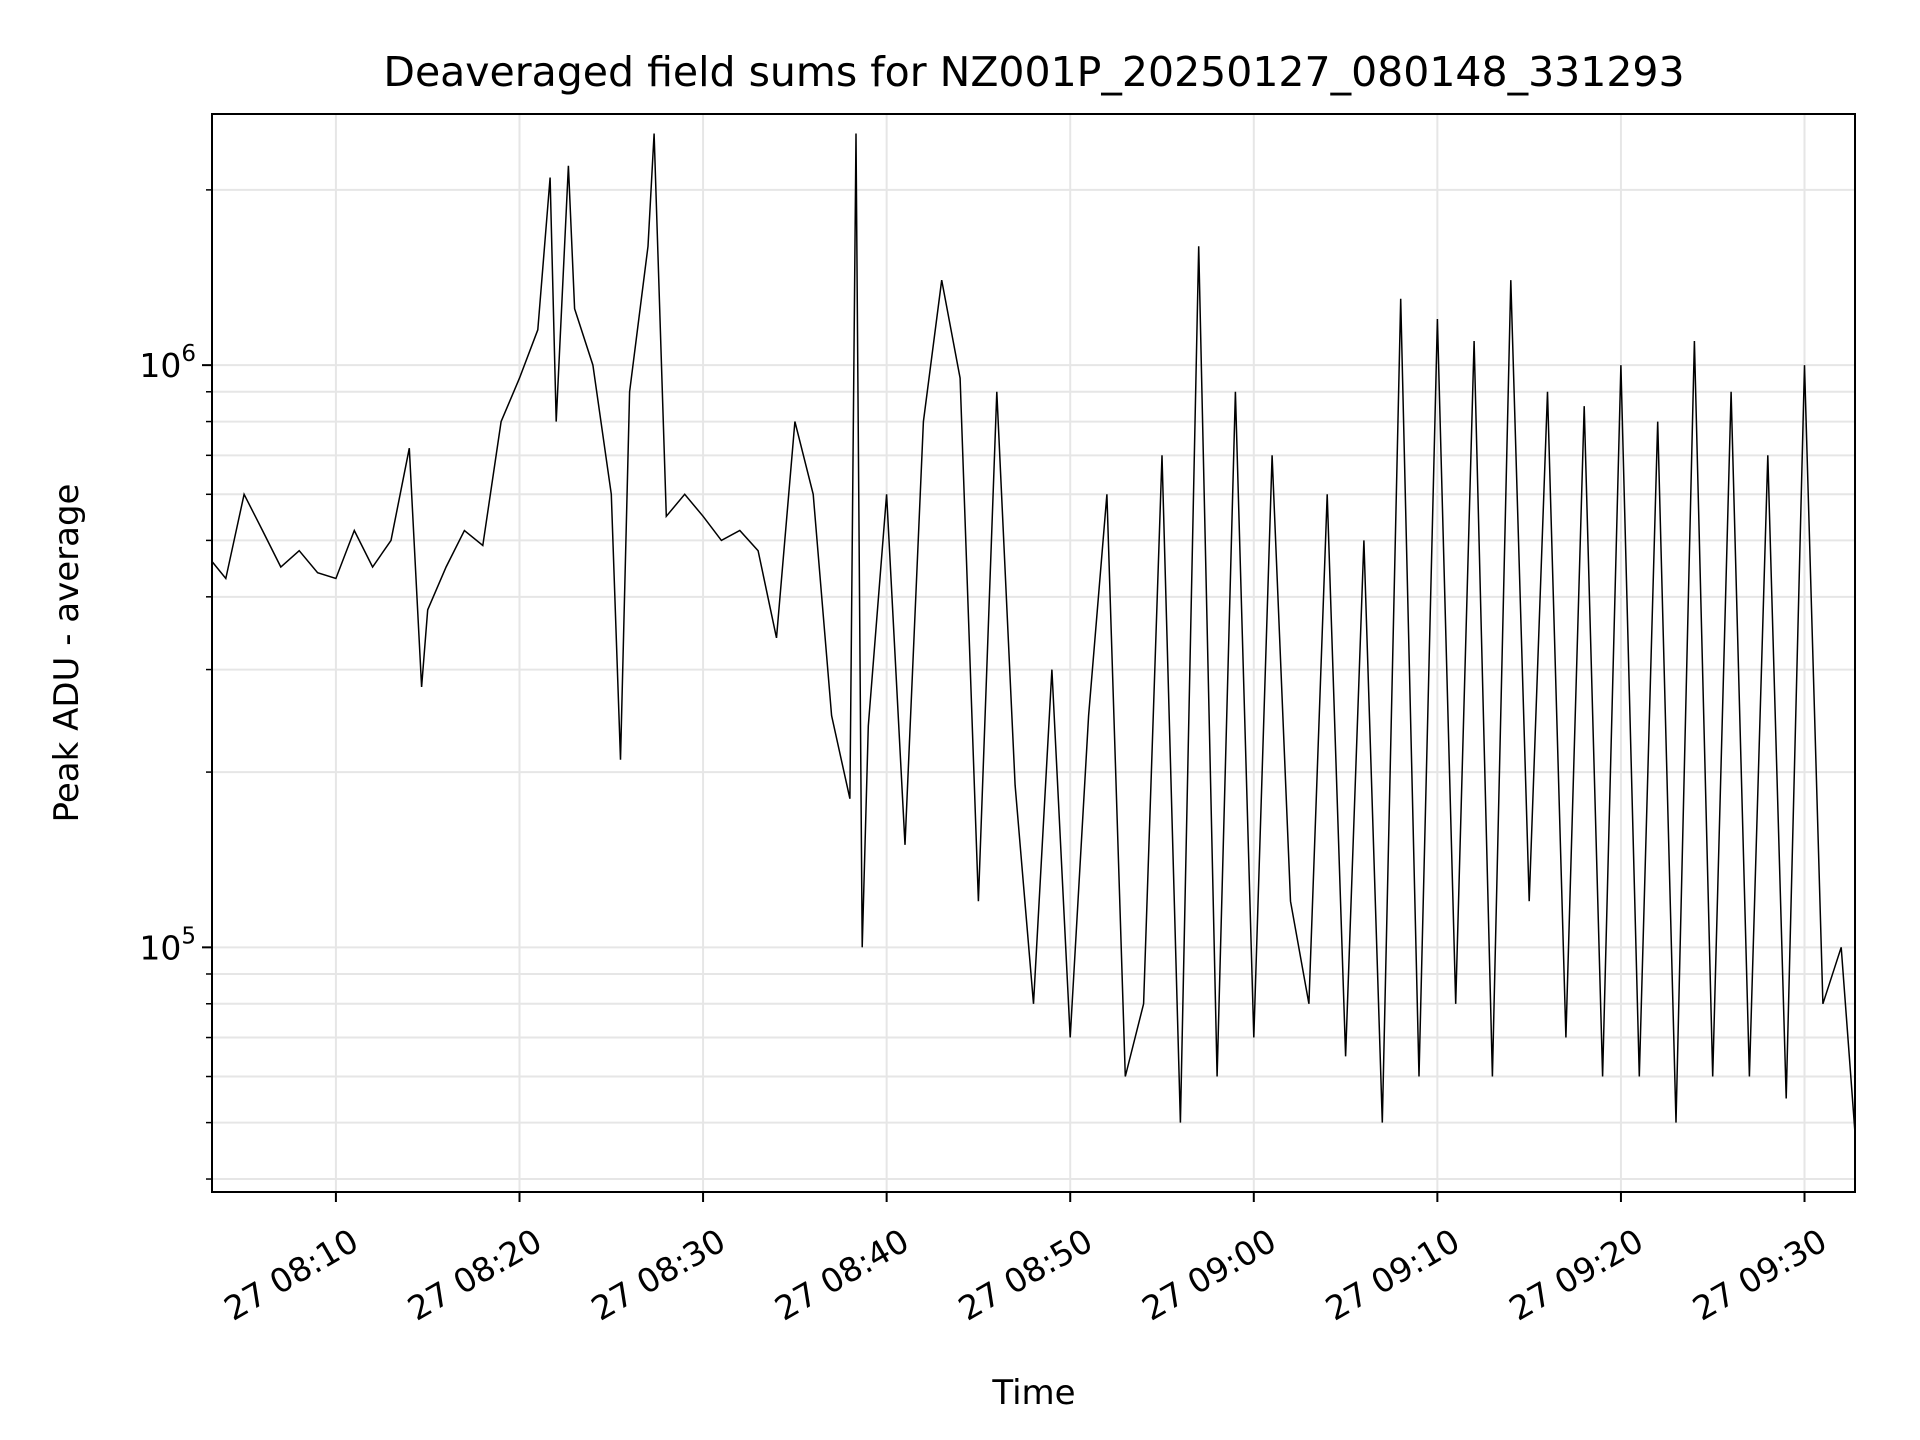  I want to click on y-tick-label: 10⁵, so click(167, 945).